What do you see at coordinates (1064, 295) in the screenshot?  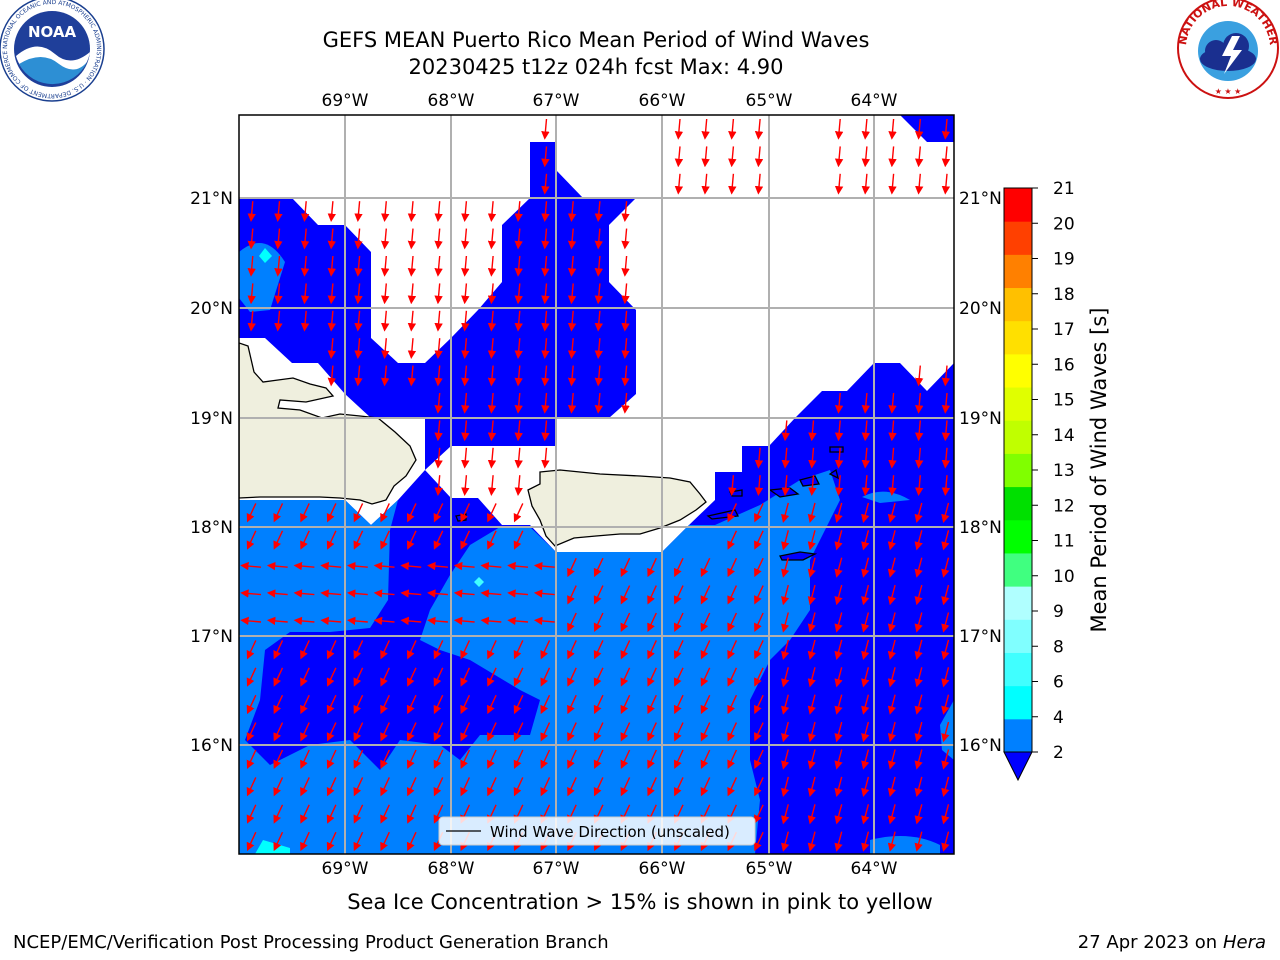 I see `colorbar-tick-label: 18` at bounding box center [1064, 295].